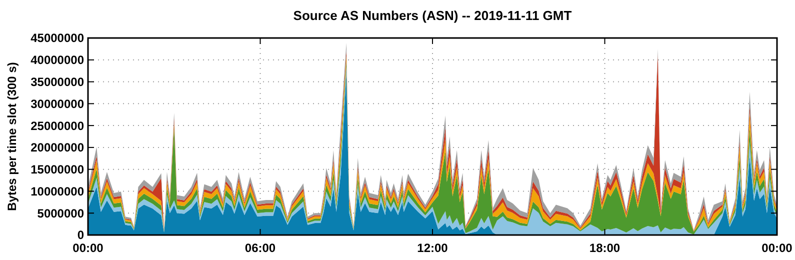 The width and height of the screenshot is (795, 260). What do you see at coordinates (57, 191) in the screenshot?
I see `y-tick-label: 10000000` at bounding box center [57, 191].